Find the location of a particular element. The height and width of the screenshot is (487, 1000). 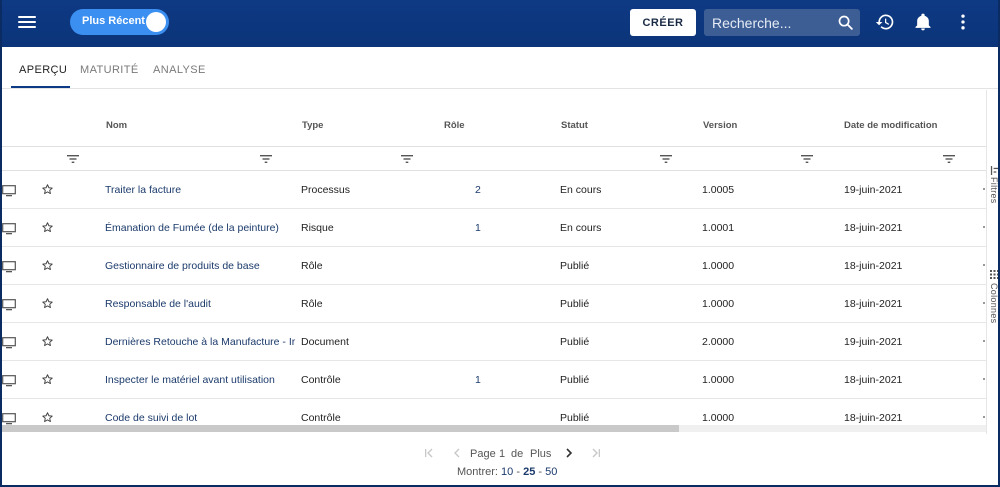

toggle-knob is located at coordinates (156, 22).